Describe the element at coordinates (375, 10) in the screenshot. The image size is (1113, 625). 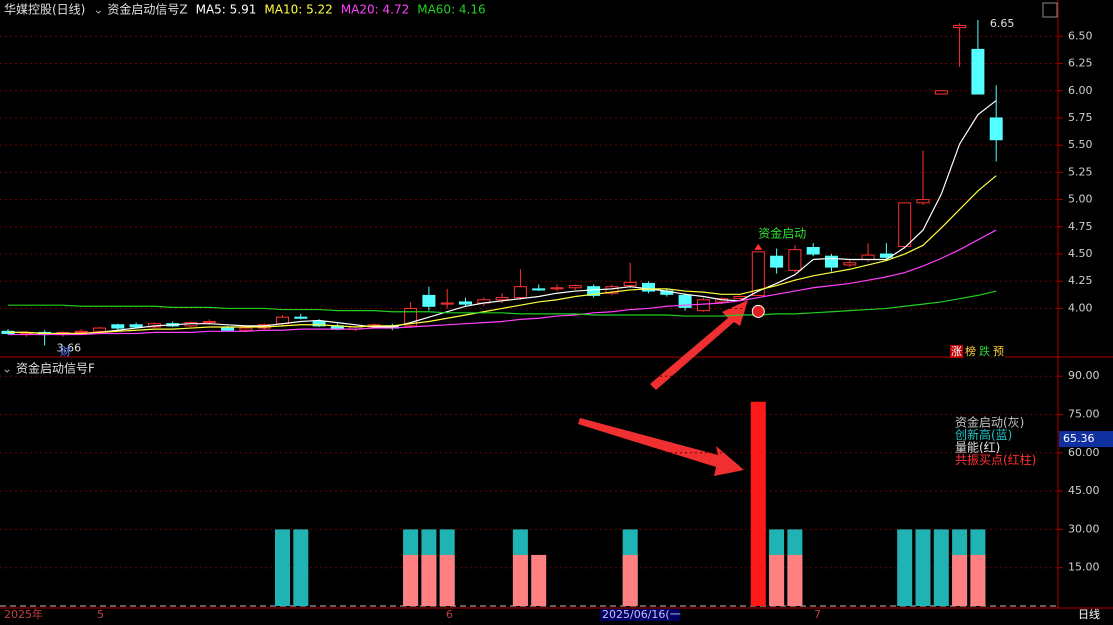
I see `legend-entry: MA20: 4.72` at that location.